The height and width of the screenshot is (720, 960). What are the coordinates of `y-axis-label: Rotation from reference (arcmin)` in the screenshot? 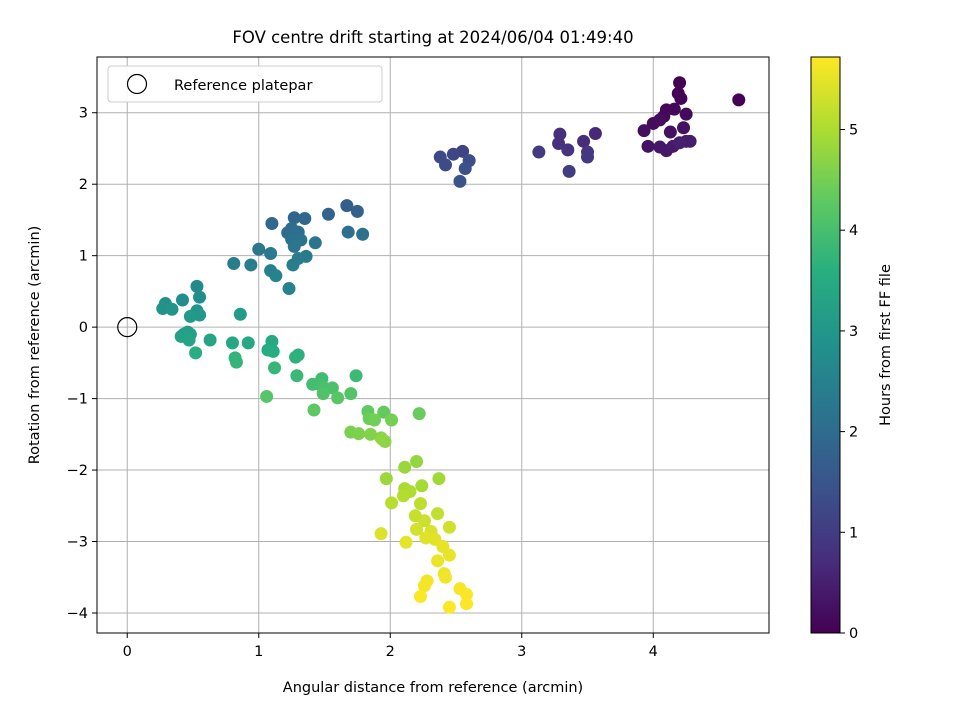 It's located at (35, 345).